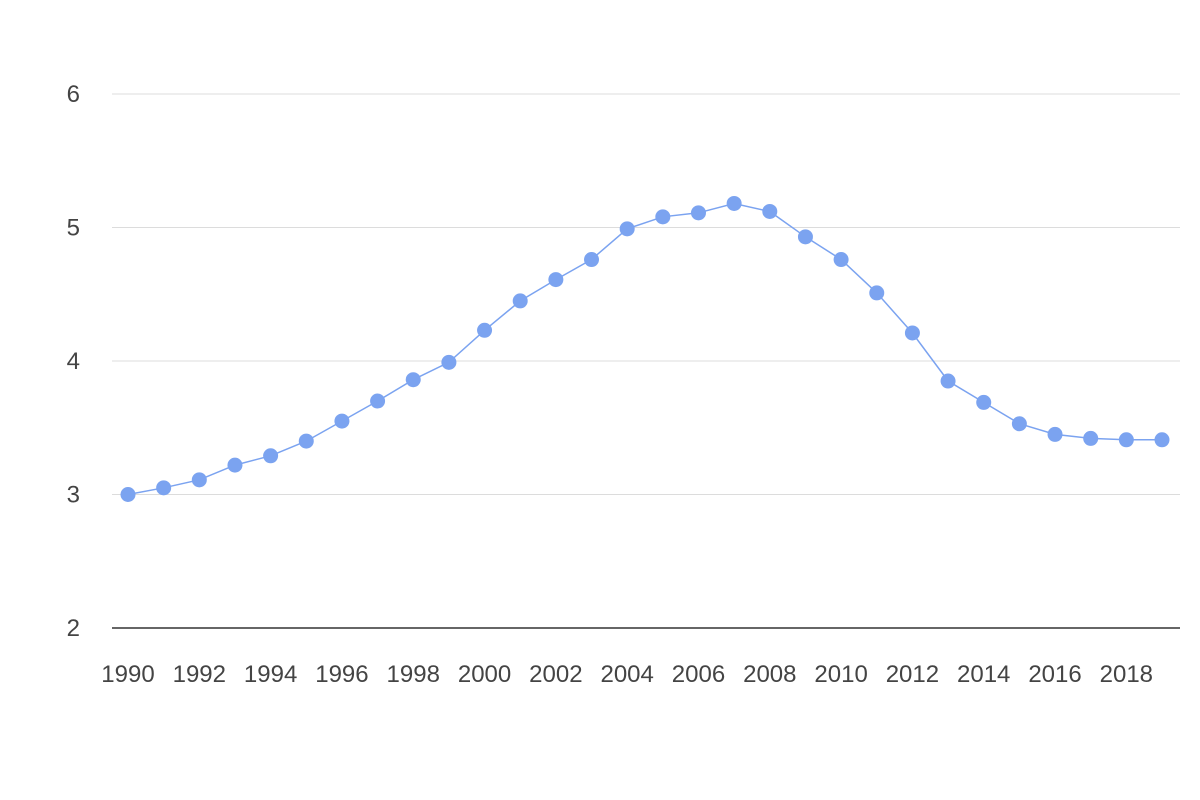 This screenshot has width=1200, height=800. I want to click on data-point-1991, so click(164, 488).